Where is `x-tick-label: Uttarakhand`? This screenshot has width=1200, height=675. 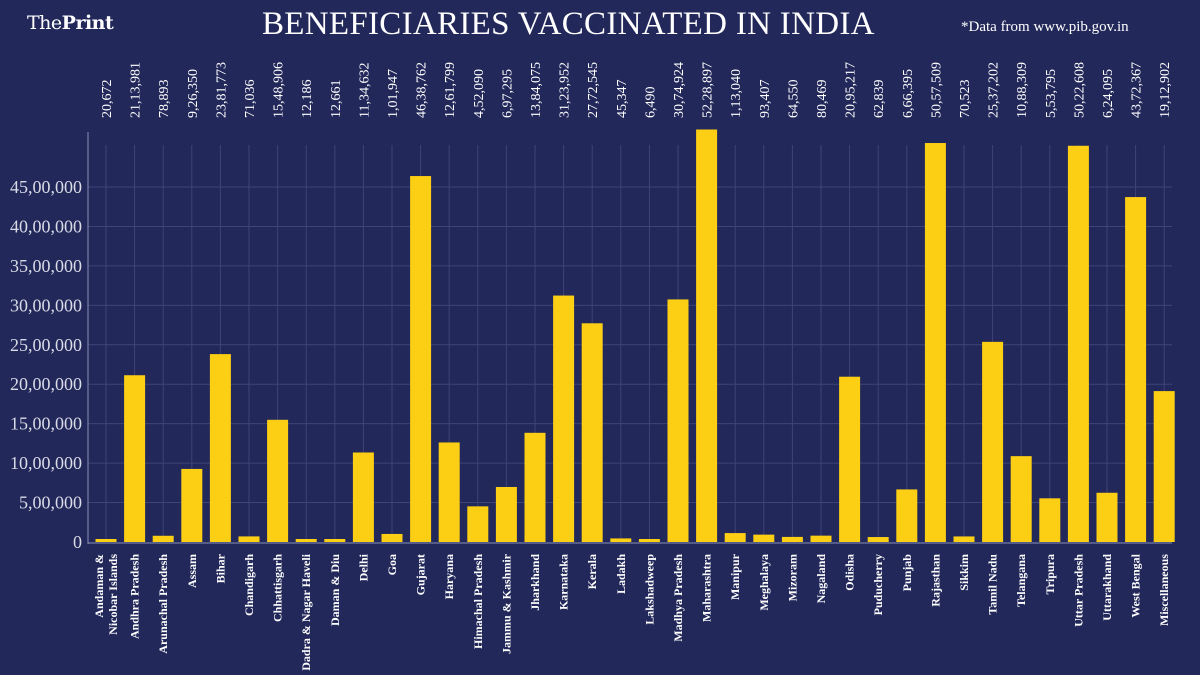 x-tick-label: Uttarakhand is located at coordinates (1107, 587).